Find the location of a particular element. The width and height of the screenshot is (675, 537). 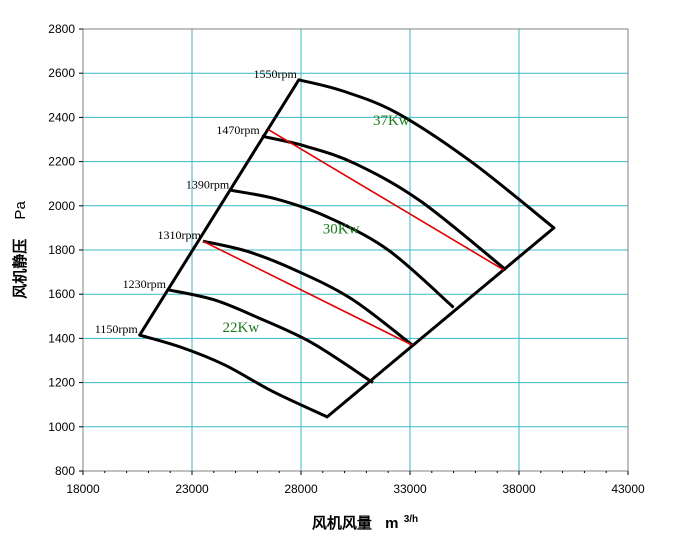

x-axis-title-text: 风机风量 is located at coordinates (342, 523).